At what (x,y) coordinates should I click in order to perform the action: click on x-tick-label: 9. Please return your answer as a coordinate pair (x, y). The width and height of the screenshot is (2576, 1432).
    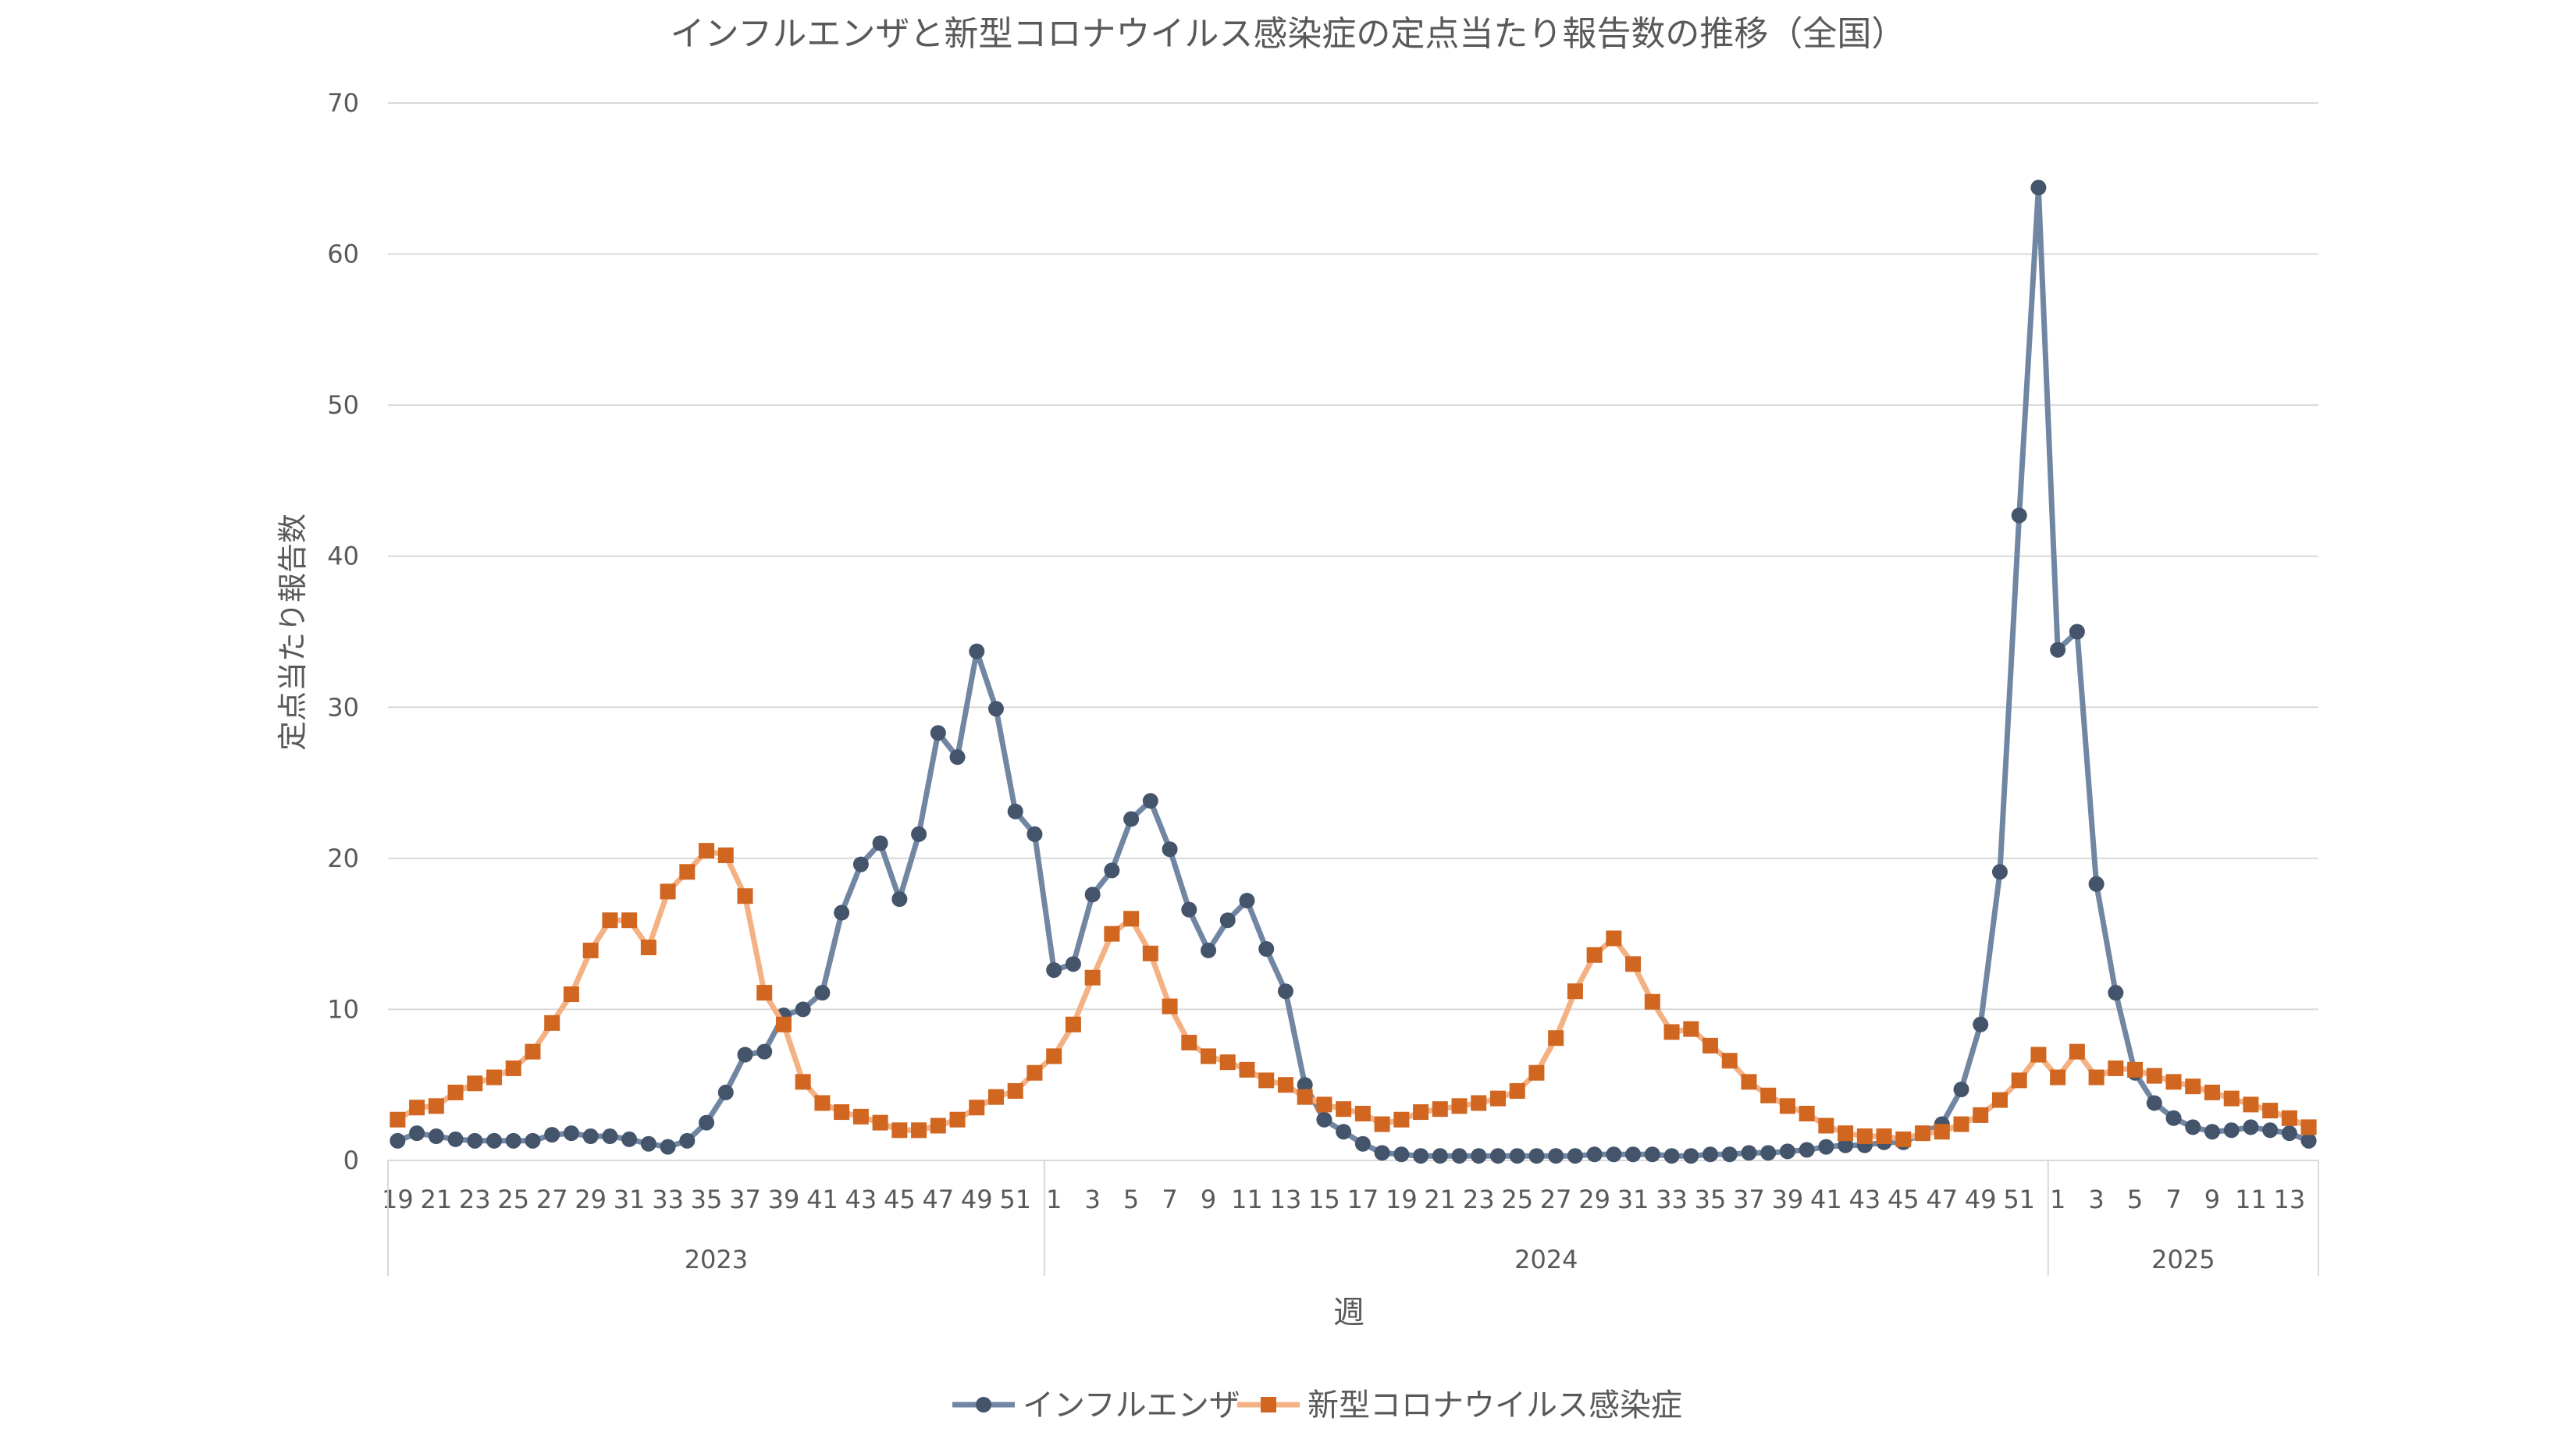
    Looking at the image, I should click on (1208, 1199).